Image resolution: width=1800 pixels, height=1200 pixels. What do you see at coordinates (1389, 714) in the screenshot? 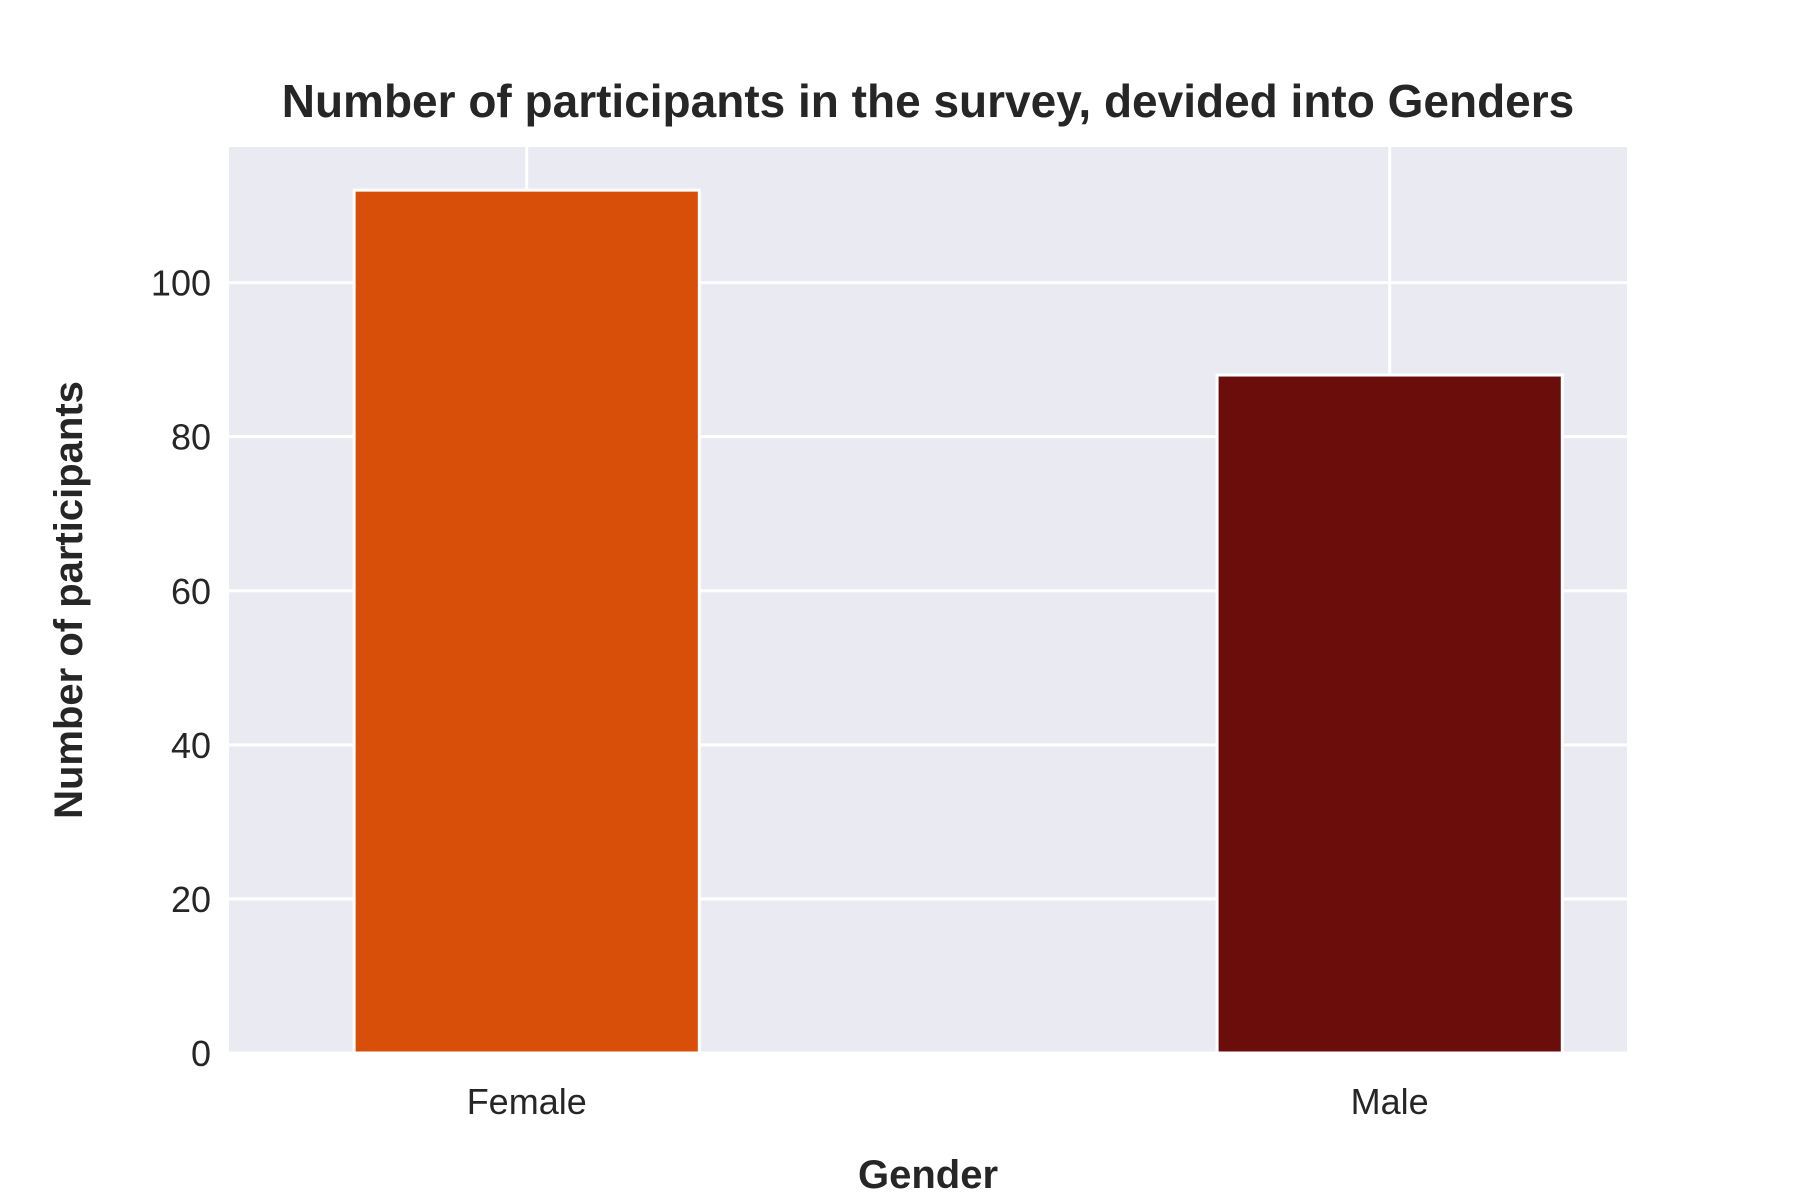
I see `bar-male` at bounding box center [1389, 714].